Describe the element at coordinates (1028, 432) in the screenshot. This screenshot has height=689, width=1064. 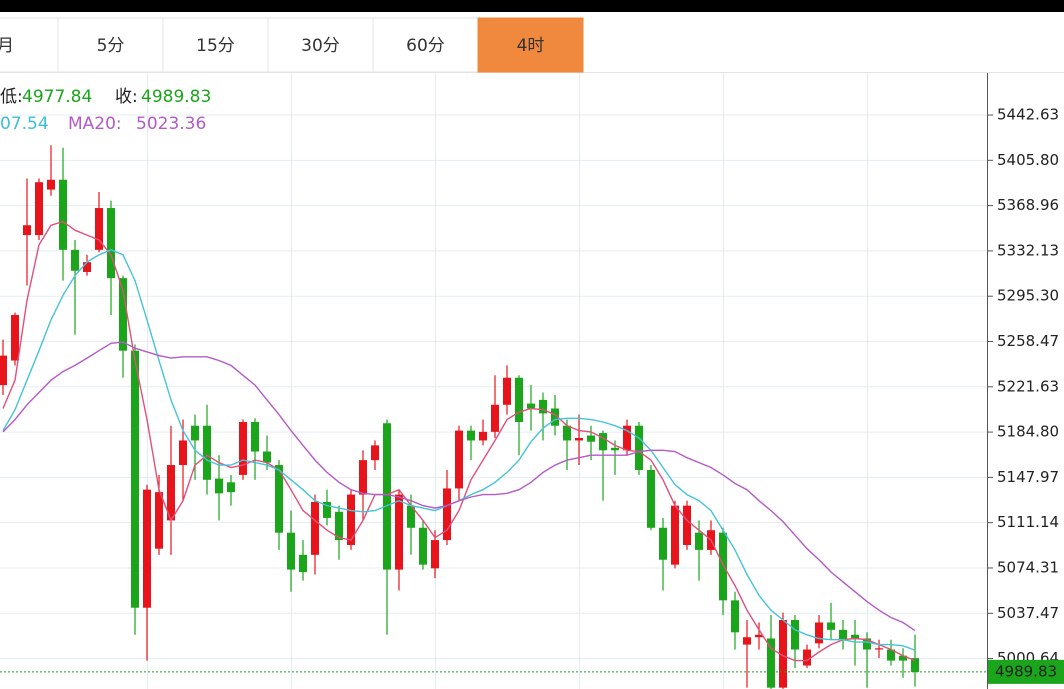
I see `y-tick-label: 5184.80` at that location.